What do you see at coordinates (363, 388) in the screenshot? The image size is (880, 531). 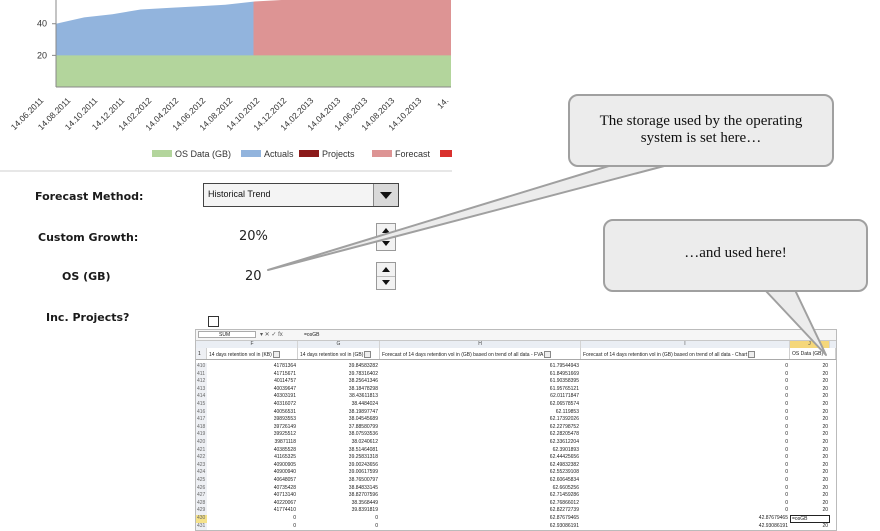 I see `table-cell: 38.18478298` at bounding box center [363, 388].